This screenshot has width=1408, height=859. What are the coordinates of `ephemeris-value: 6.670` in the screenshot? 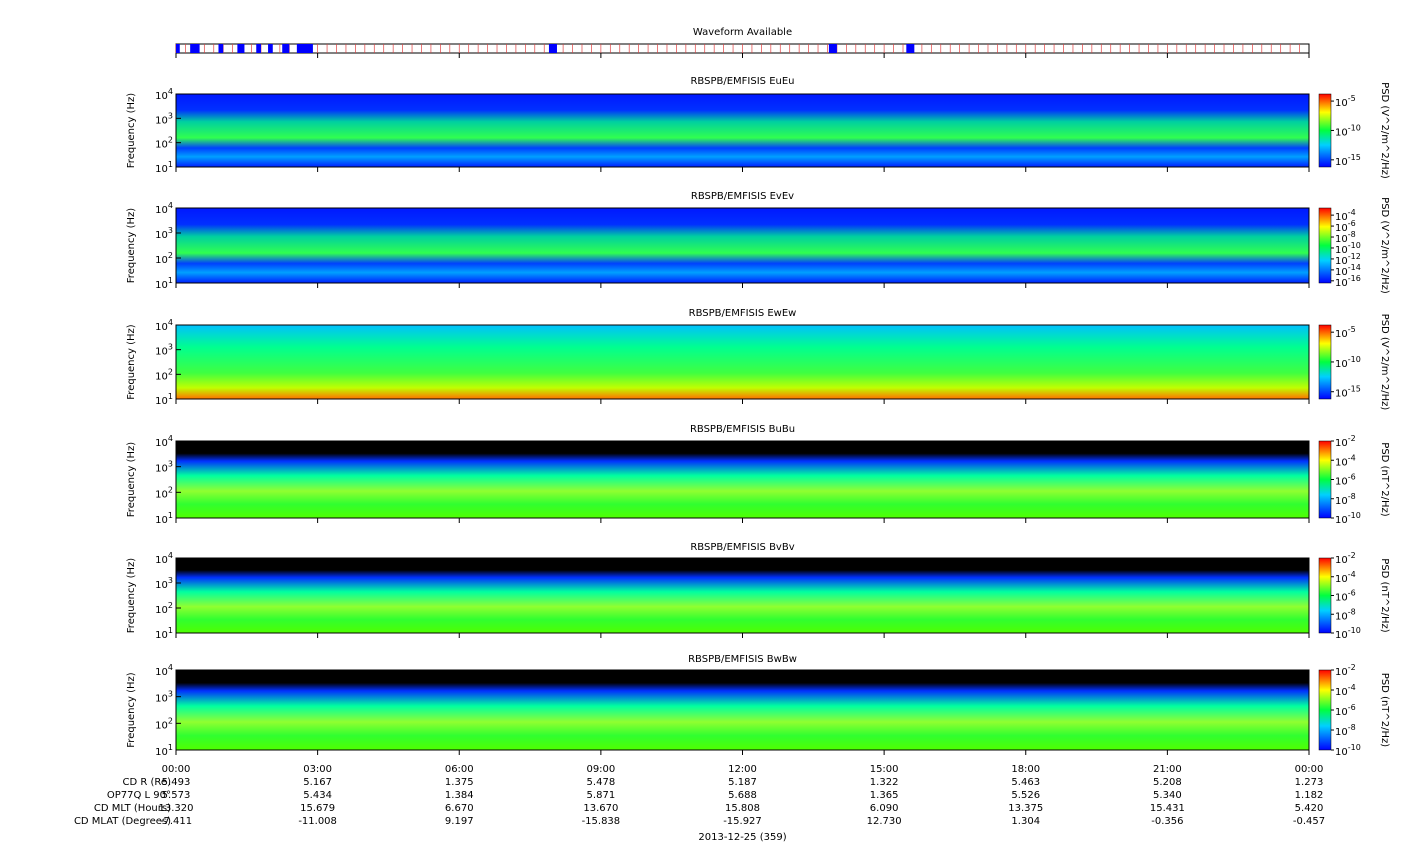 It's located at (459, 808).